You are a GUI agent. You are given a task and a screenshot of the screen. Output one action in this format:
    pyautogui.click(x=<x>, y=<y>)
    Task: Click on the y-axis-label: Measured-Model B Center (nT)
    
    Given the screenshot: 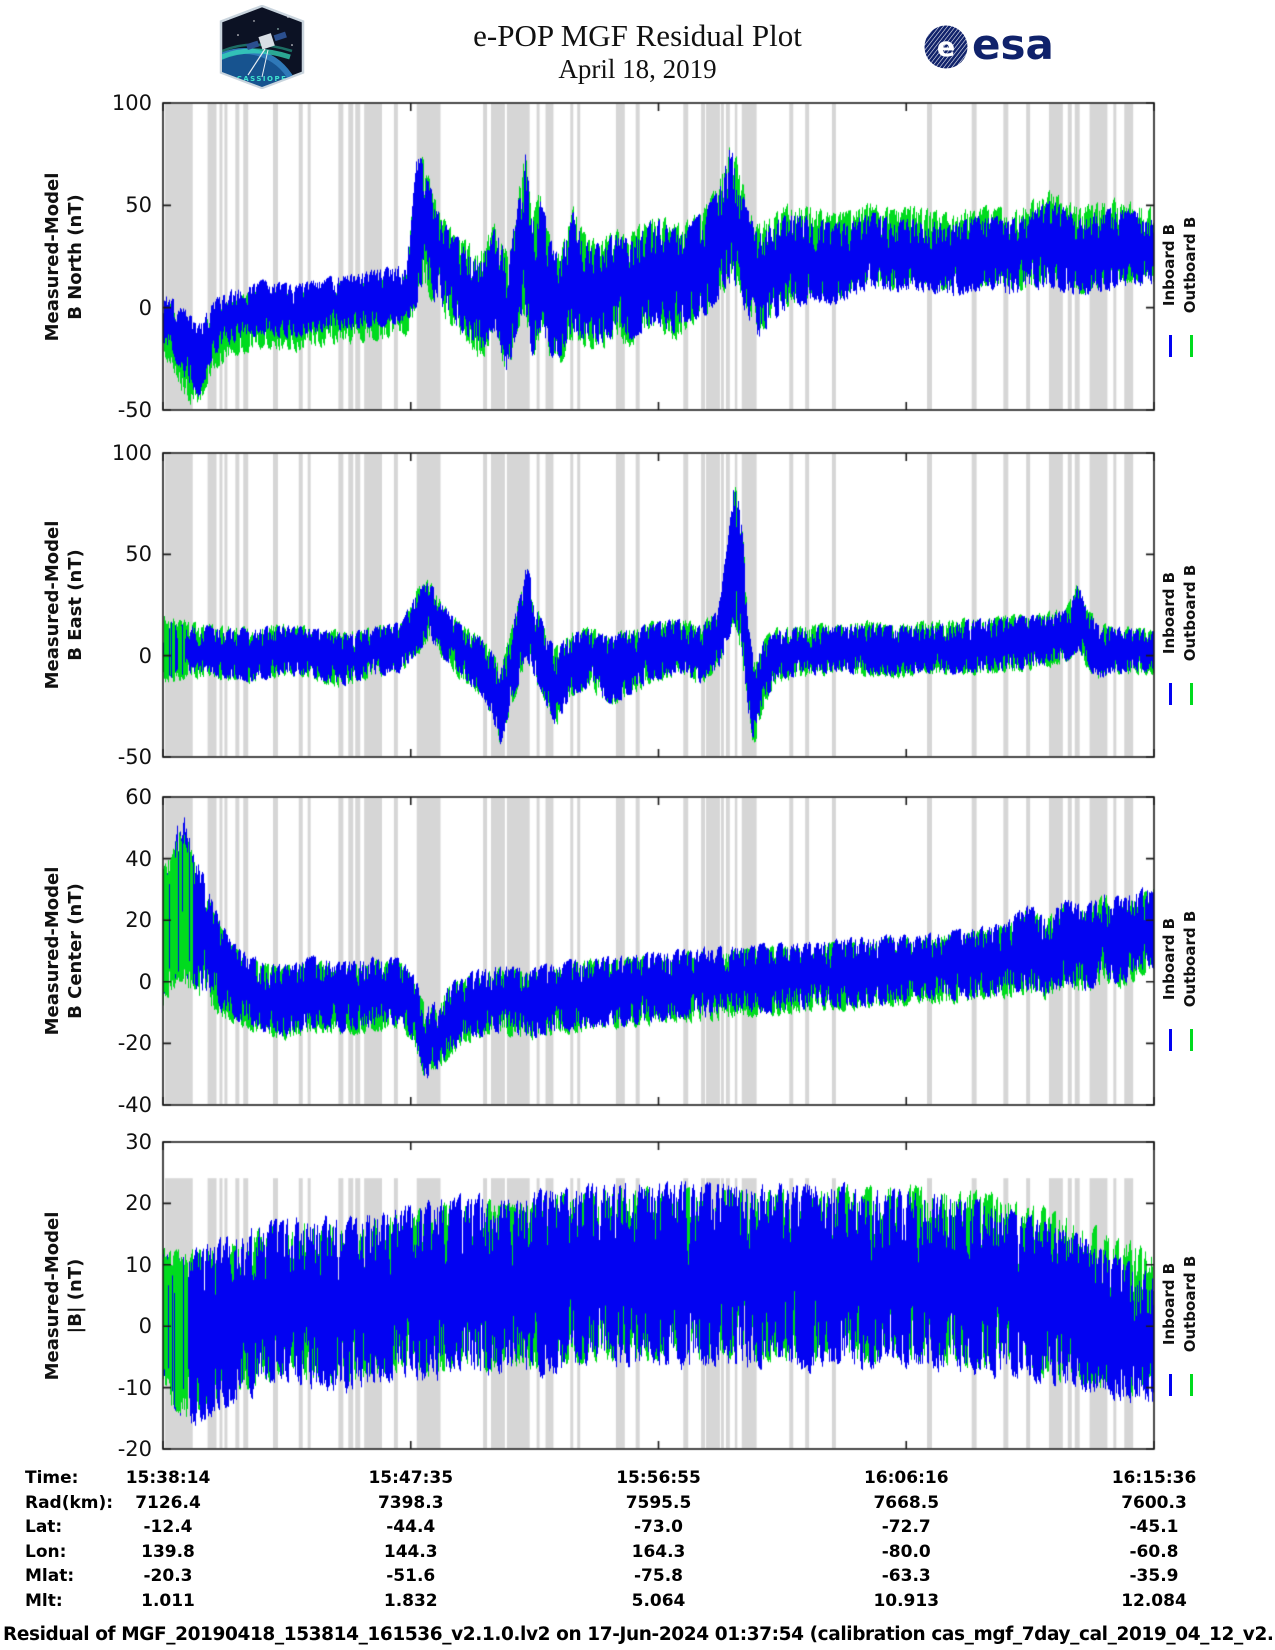 What is the action you would take?
    pyautogui.click(x=64, y=951)
    